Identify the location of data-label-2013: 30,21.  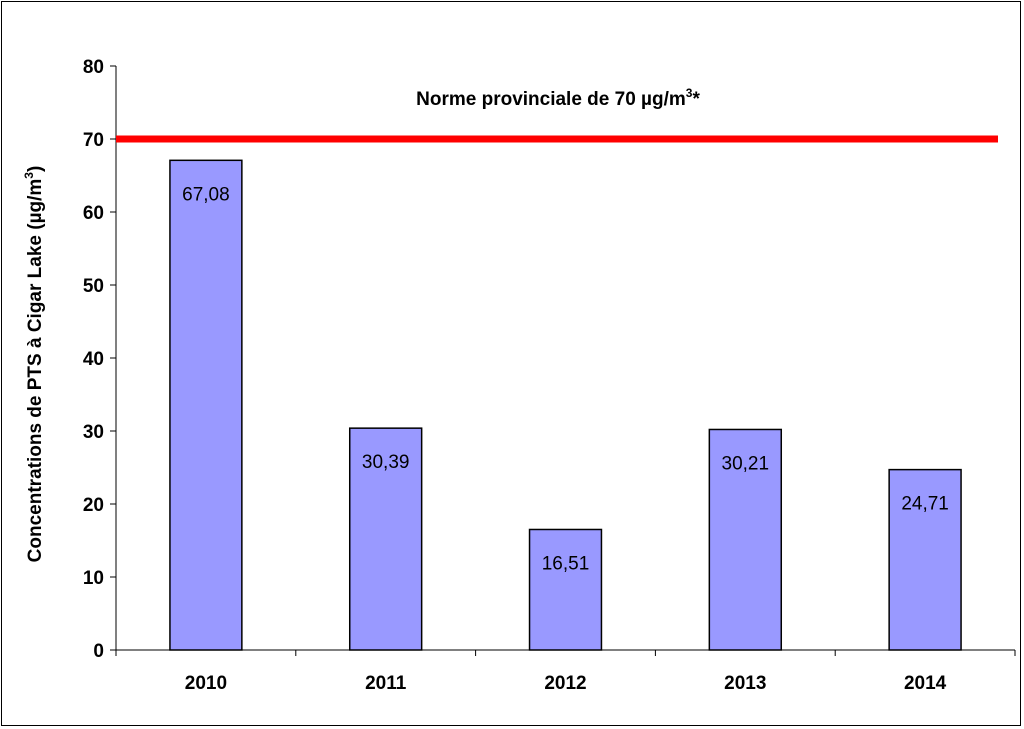
(746, 463).